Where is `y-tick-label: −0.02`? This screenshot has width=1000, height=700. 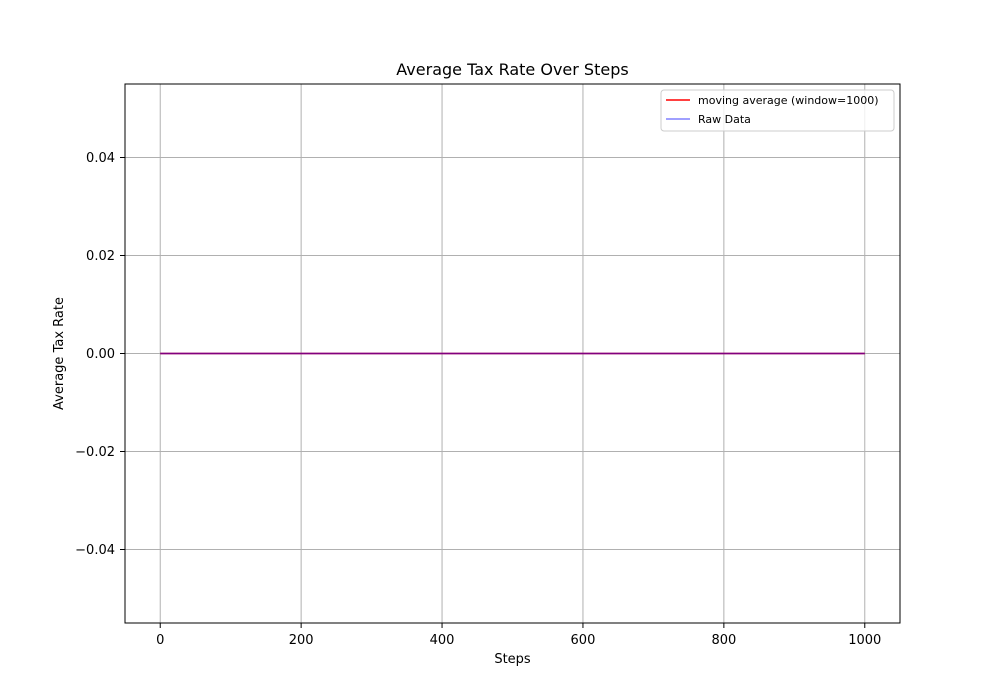
y-tick-label: −0.02 is located at coordinates (95, 452).